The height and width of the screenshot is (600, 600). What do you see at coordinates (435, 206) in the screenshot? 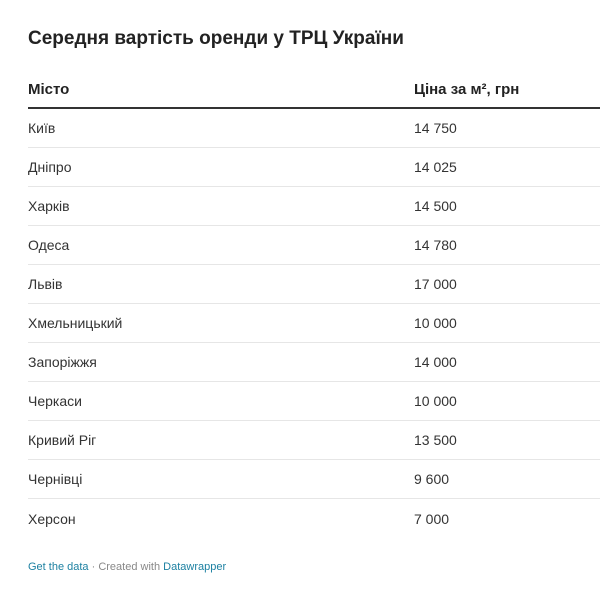
I see `cell-price: 14 500` at bounding box center [435, 206].